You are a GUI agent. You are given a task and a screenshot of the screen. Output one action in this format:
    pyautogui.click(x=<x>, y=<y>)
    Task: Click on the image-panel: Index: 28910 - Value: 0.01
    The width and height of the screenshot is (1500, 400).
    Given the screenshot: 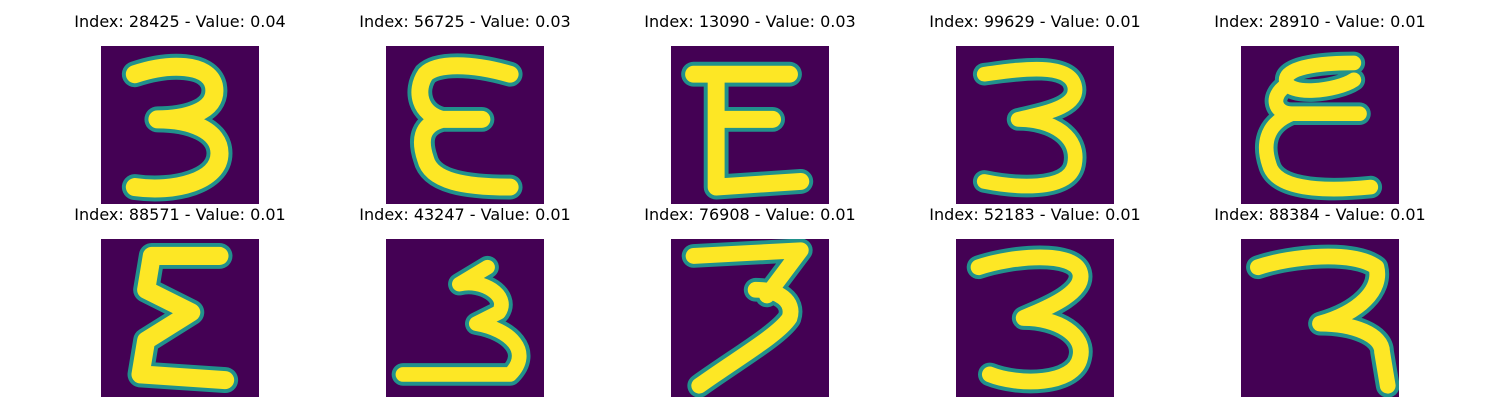 What is the action you would take?
    pyautogui.click(x=1320, y=108)
    